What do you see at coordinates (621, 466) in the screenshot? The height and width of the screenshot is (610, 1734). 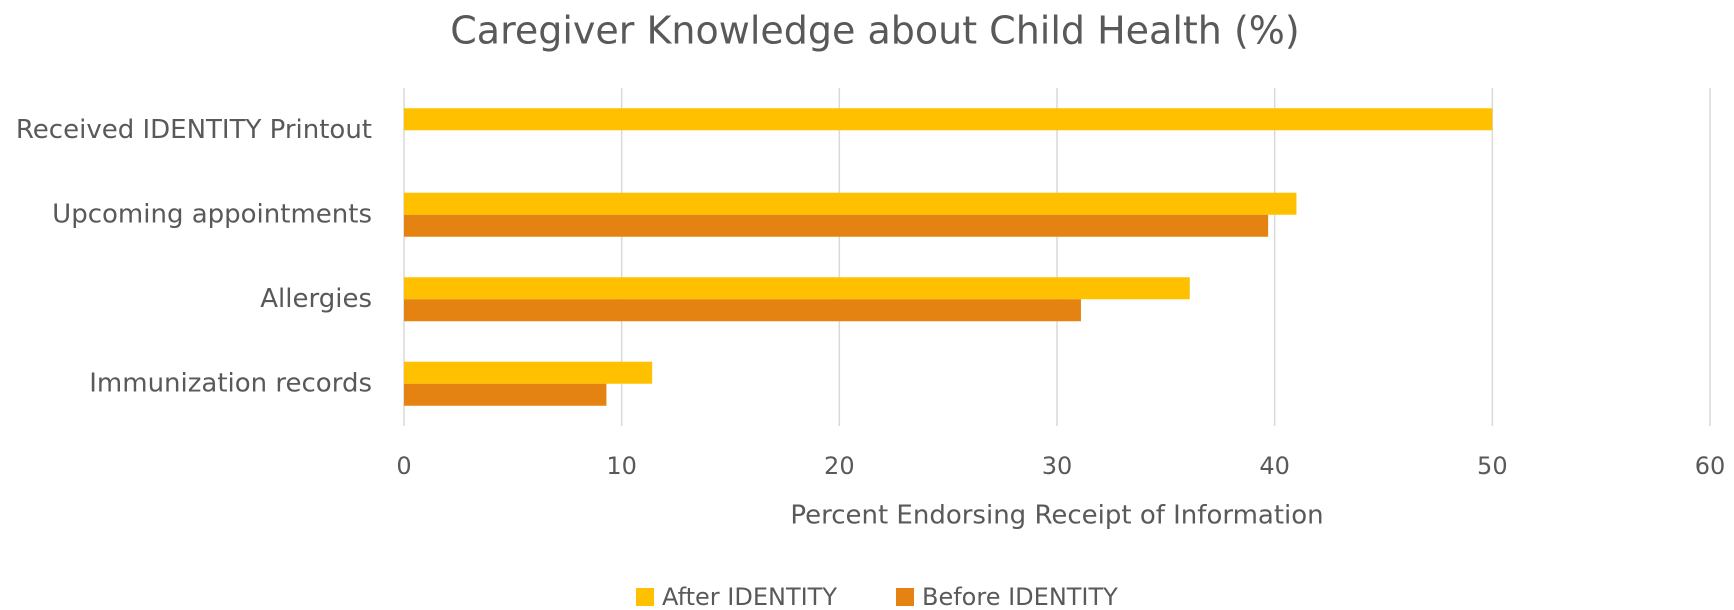 I see `x-tick-label: 10` at bounding box center [621, 466].